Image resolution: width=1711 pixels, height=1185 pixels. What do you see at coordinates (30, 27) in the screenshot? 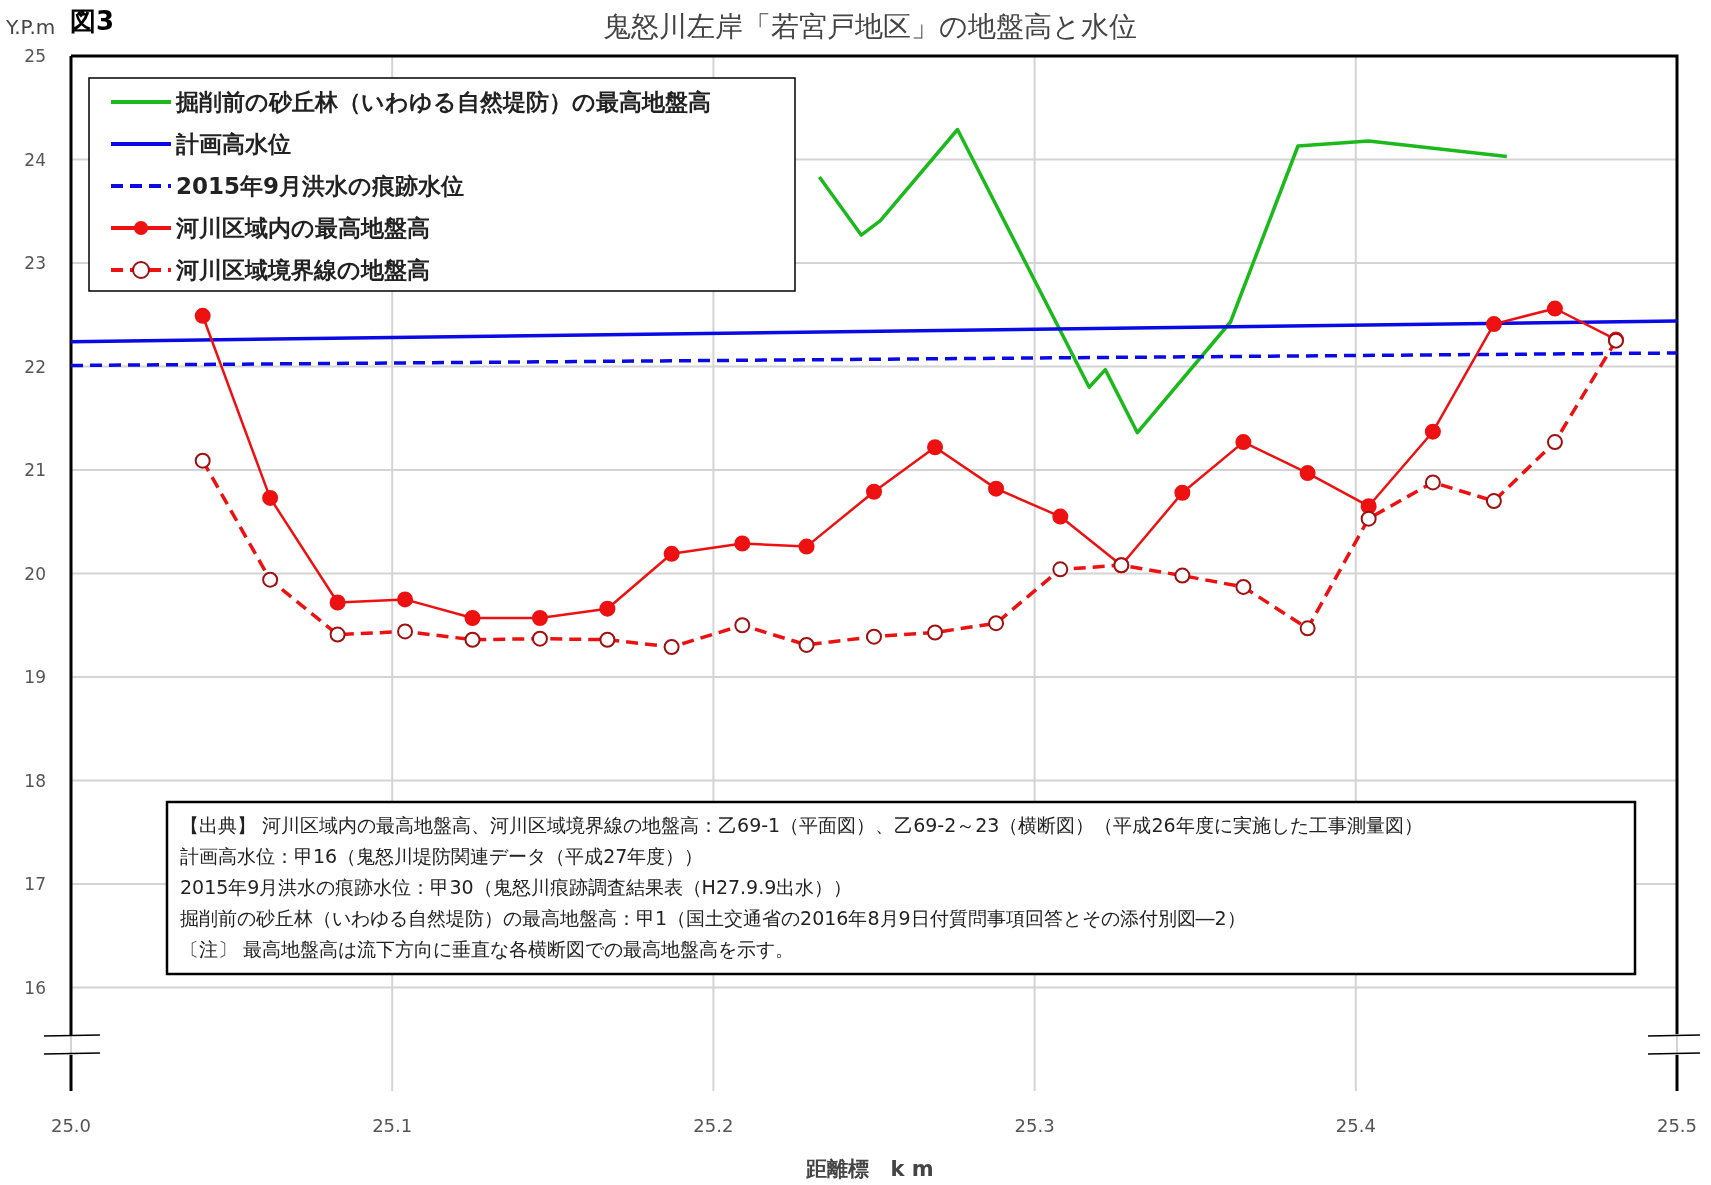
I see `y-axis-title: Y.P.m` at bounding box center [30, 27].